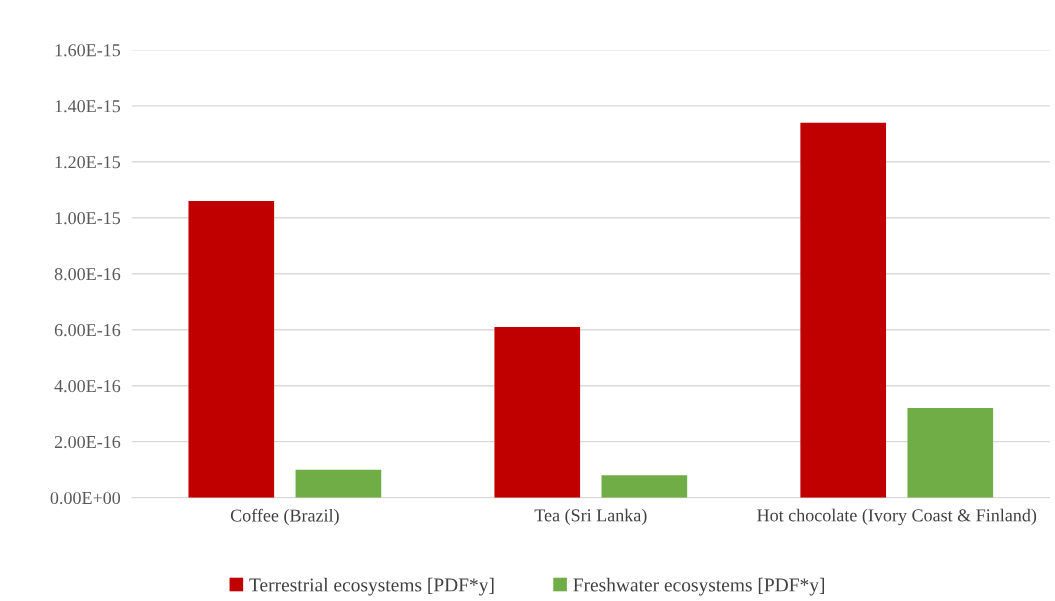 The width and height of the screenshot is (1055, 601). Describe the element at coordinates (371, 586) in the screenshot. I see `legend-label: Terrestrial ecosystems [PDF*y]` at that location.